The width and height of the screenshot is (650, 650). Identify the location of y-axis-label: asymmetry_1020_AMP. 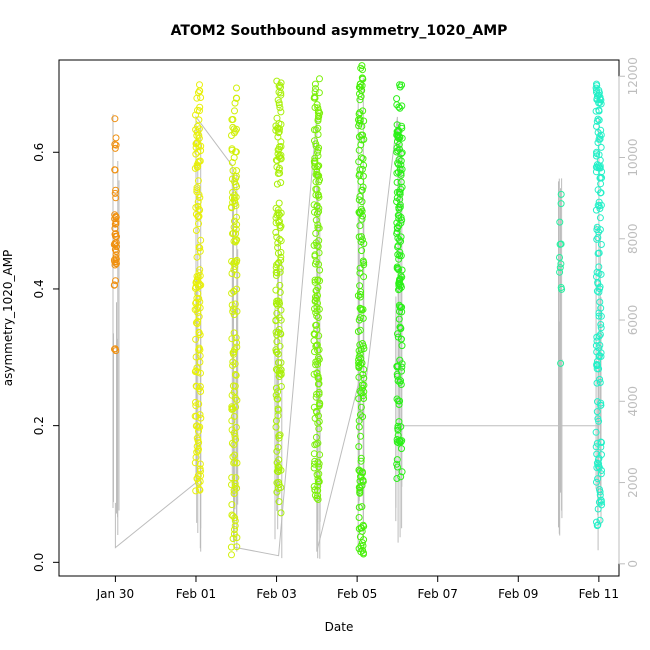
(8, 318).